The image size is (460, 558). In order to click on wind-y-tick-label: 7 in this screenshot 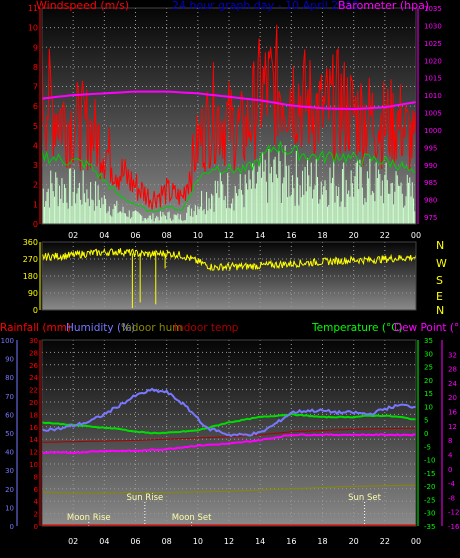, I will do `click(35, 87)`.